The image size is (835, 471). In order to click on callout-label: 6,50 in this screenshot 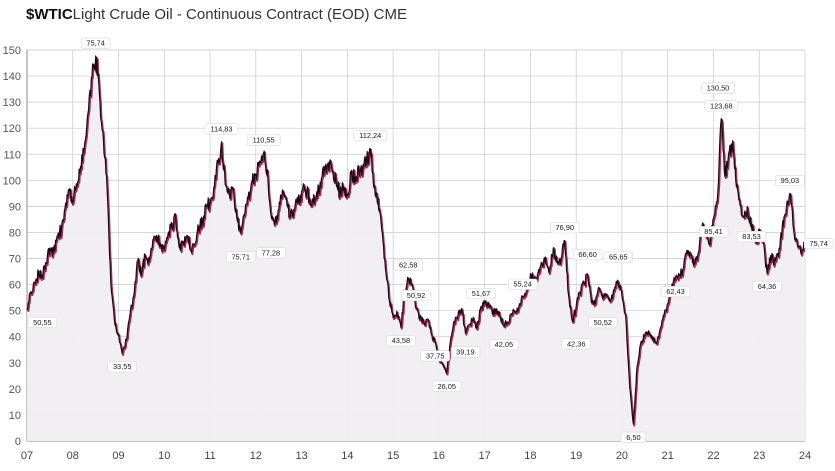, I will do `click(633, 437)`.